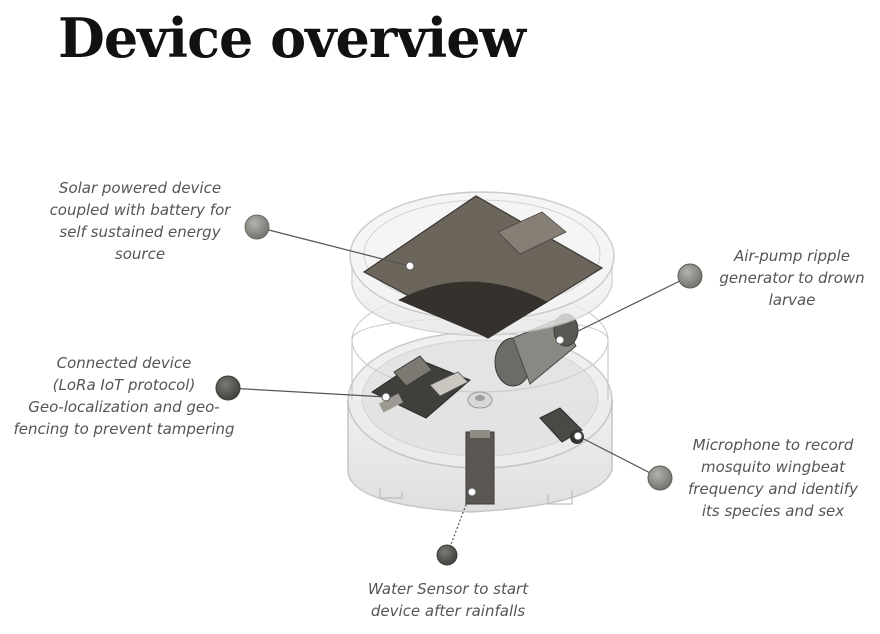  What do you see at coordinates (458, 524) in the screenshot?
I see `water-sensor-leader-line` at bounding box center [458, 524].